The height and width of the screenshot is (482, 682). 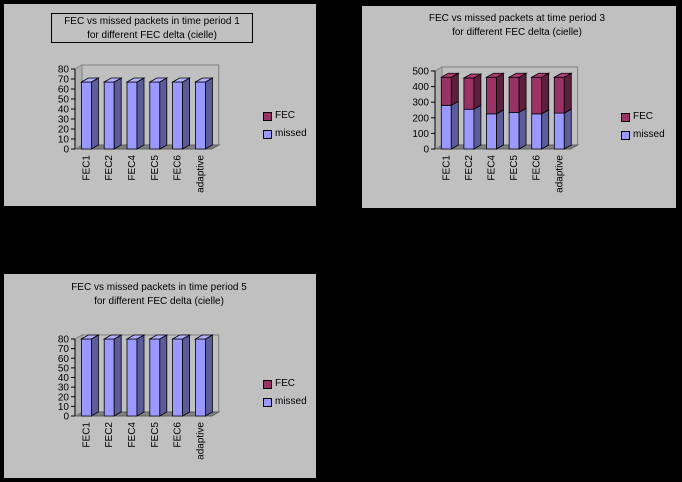 I want to click on y-tick-label: 400, so click(x=420, y=87).